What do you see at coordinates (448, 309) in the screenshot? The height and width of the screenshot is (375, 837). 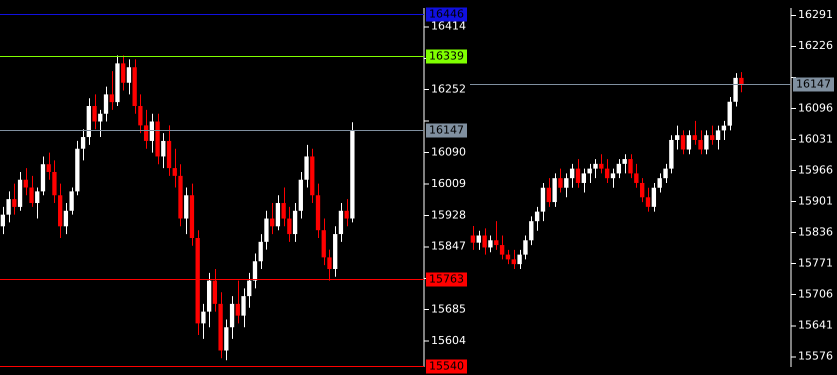 I see `y-tick-label: 15685` at bounding box center [448, 309].